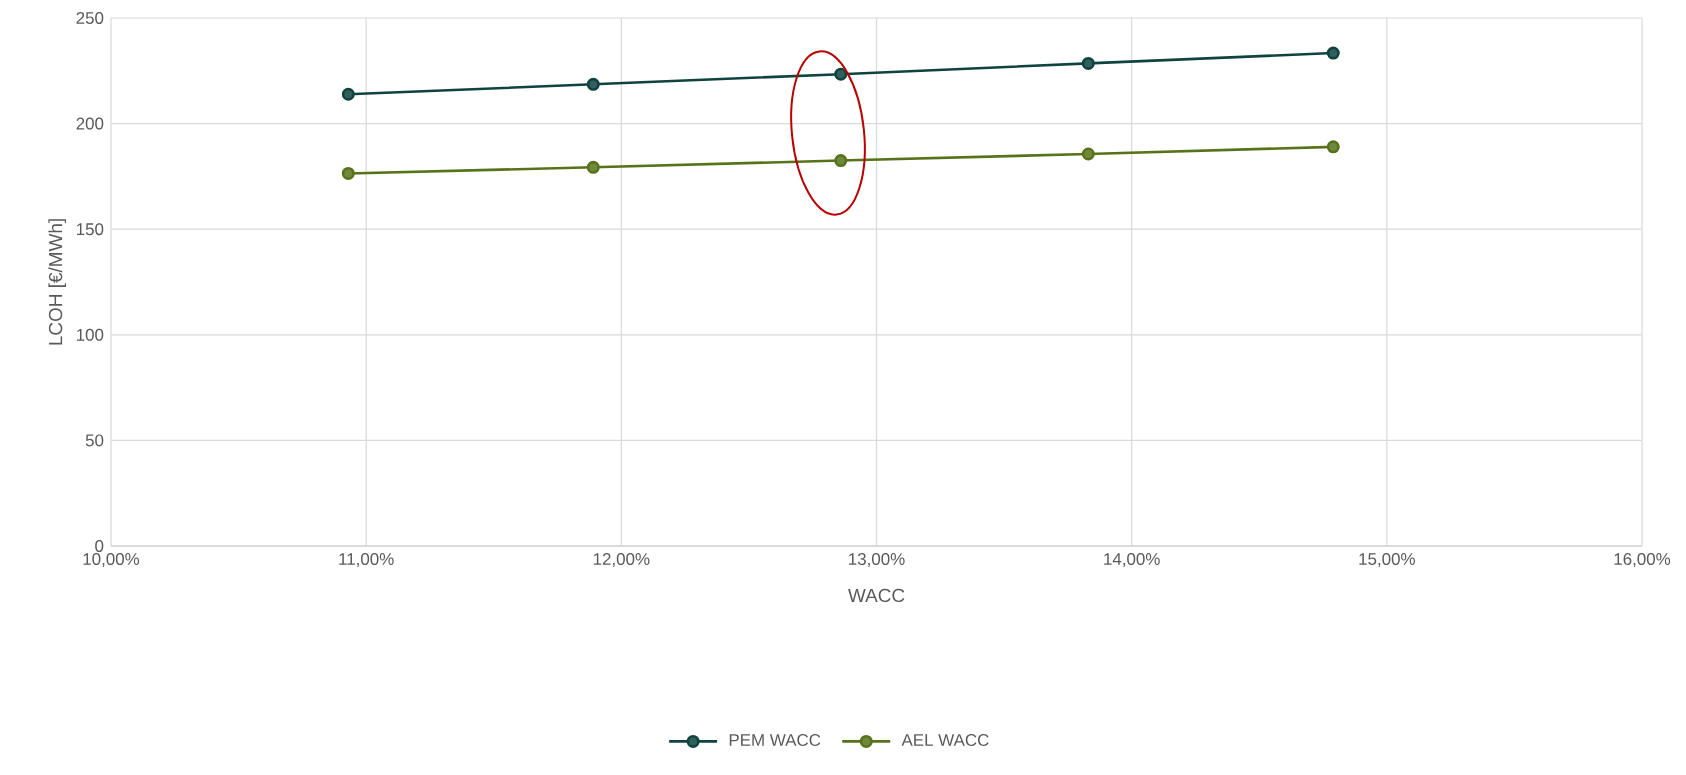 The height and width of the screenshot is (775, 1686). Describe the element at coordinates (1387, 560) in the screenshot. I see `x-tick-label: 15,00%` at that location.